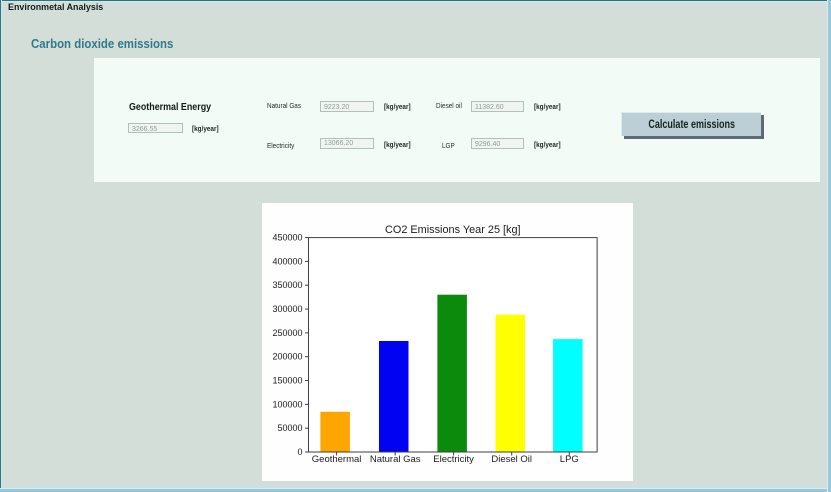  Describe the element at coordinates (395, 459) in the screenshot. I see `svg-text: Natural Gas` at that location.